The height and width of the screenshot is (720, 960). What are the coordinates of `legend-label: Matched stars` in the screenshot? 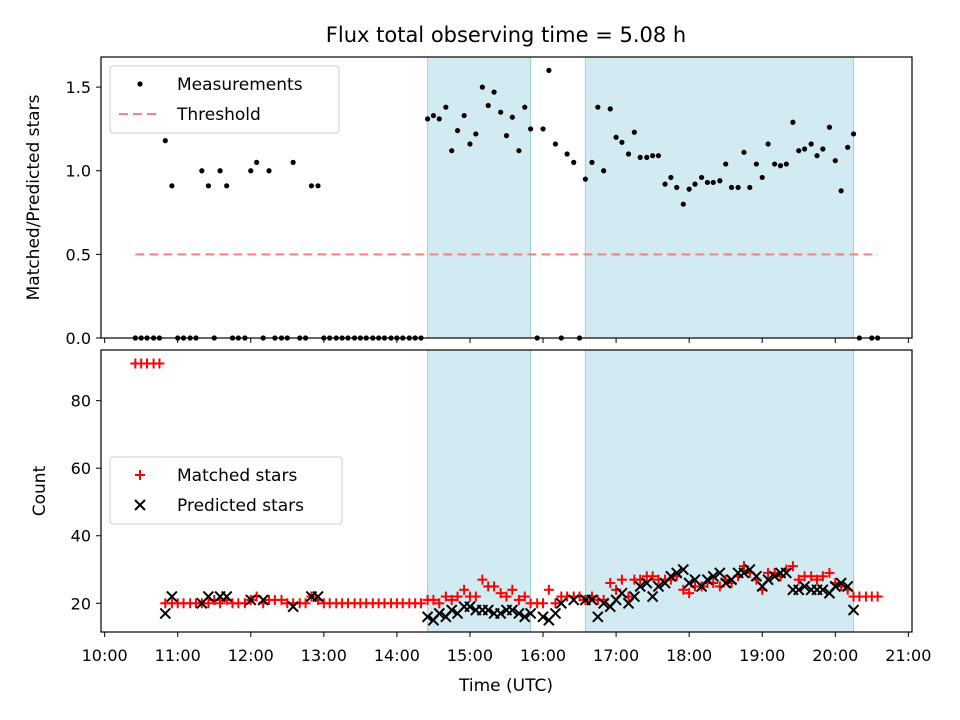 It's located at (237, 476).